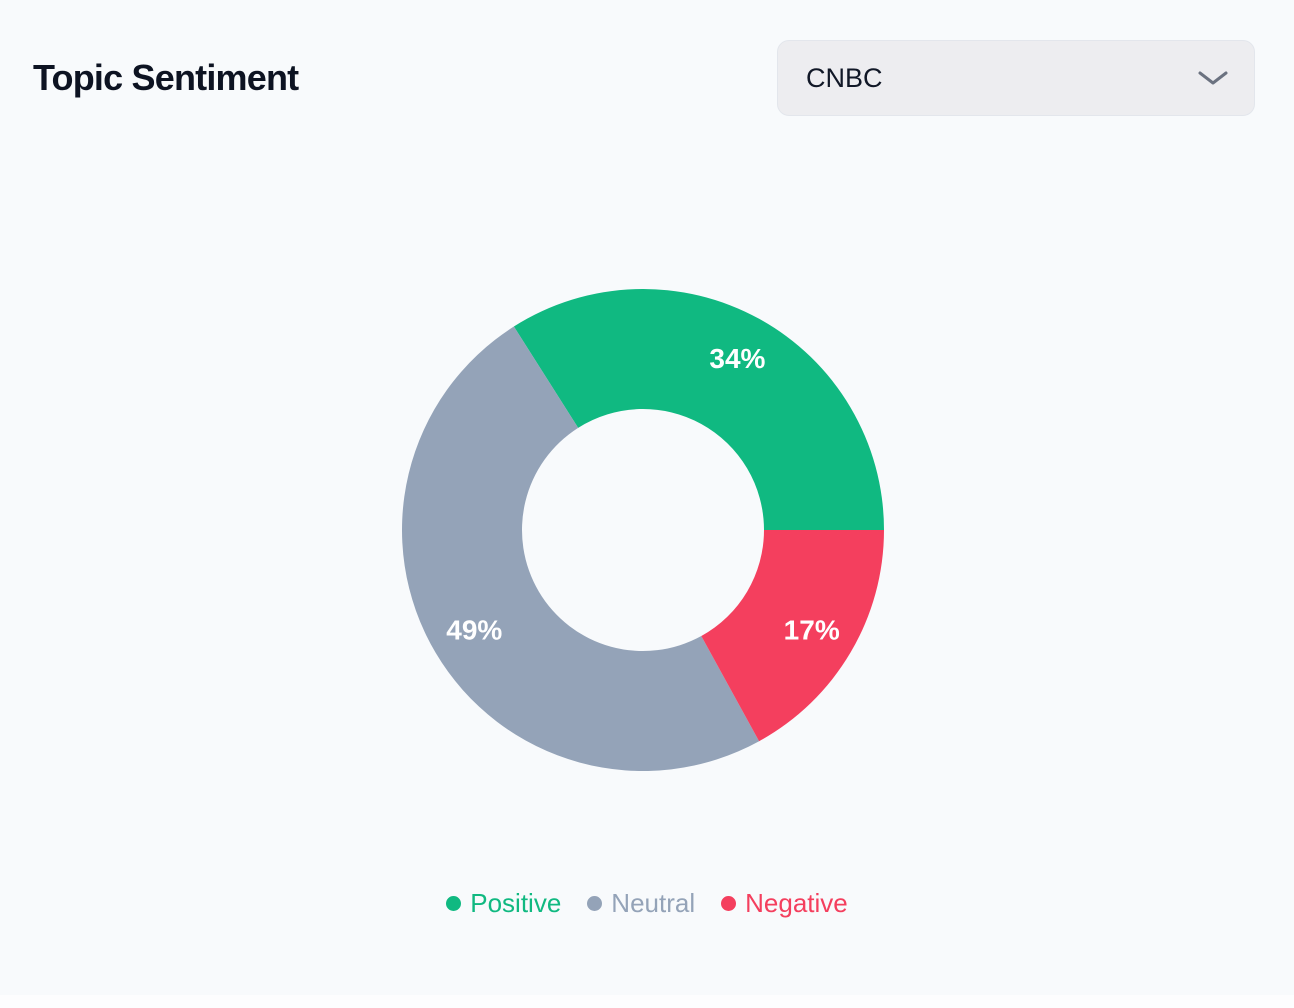  Describe the element at coordinates (474, 630) in the screenshot. I see `slice-label-neutral: 49%` at that location.